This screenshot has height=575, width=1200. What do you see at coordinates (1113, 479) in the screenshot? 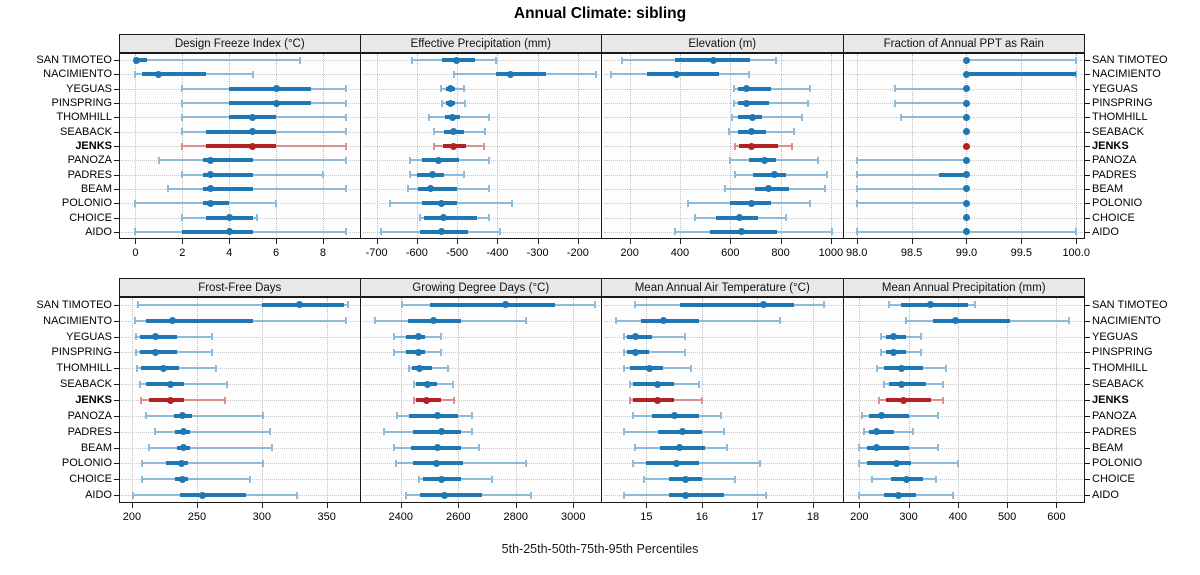
I see `site-label-right: CHOICE` at bounding box center [1113, 479].